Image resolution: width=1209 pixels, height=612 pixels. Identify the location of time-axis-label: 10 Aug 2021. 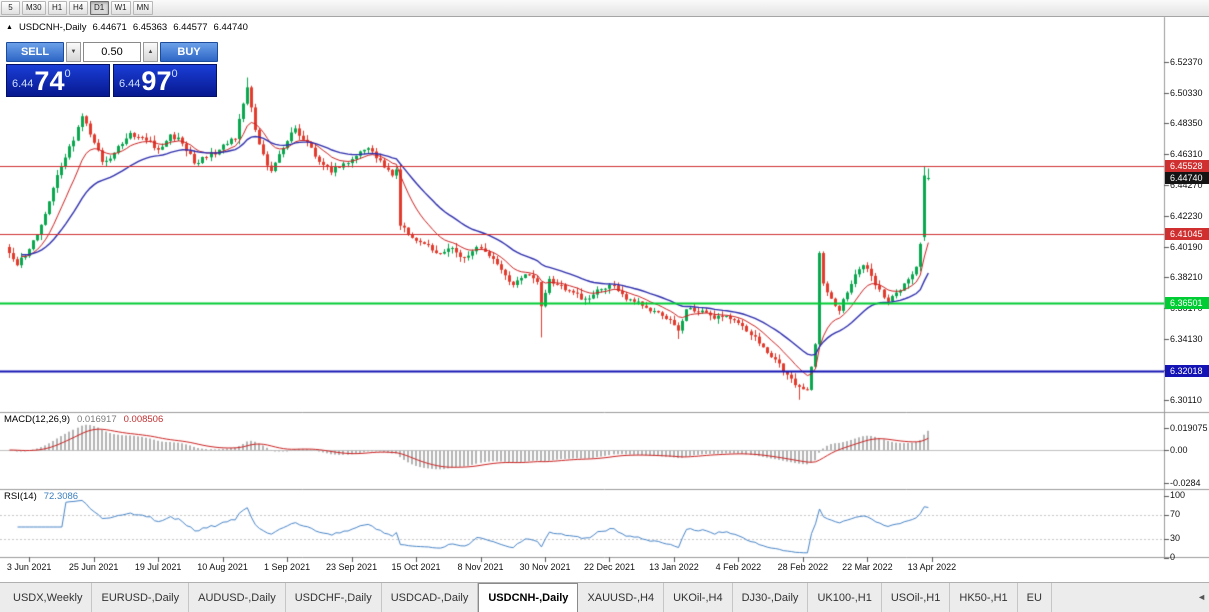
(222, 567).